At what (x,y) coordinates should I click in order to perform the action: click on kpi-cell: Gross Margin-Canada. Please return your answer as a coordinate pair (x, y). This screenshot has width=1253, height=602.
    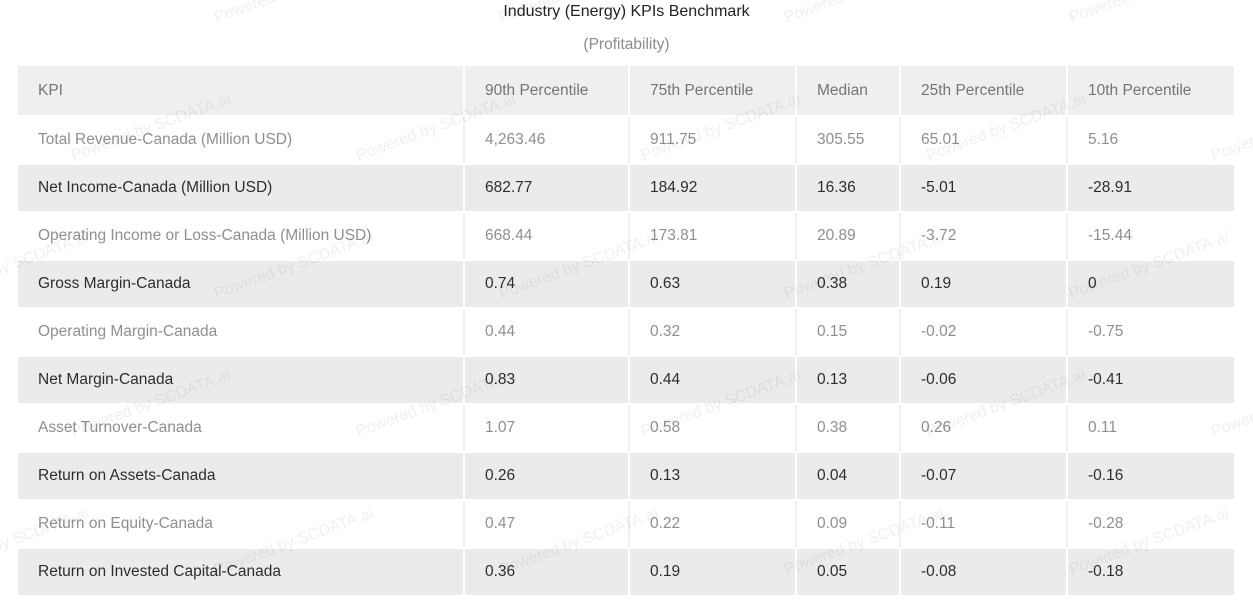
    Looking at the image, I should click on (241, 285).